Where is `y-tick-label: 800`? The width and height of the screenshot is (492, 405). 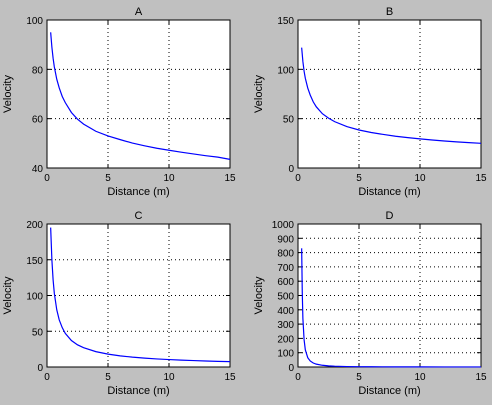
y-tick-label: 800 is located at coordinates (285, 254).